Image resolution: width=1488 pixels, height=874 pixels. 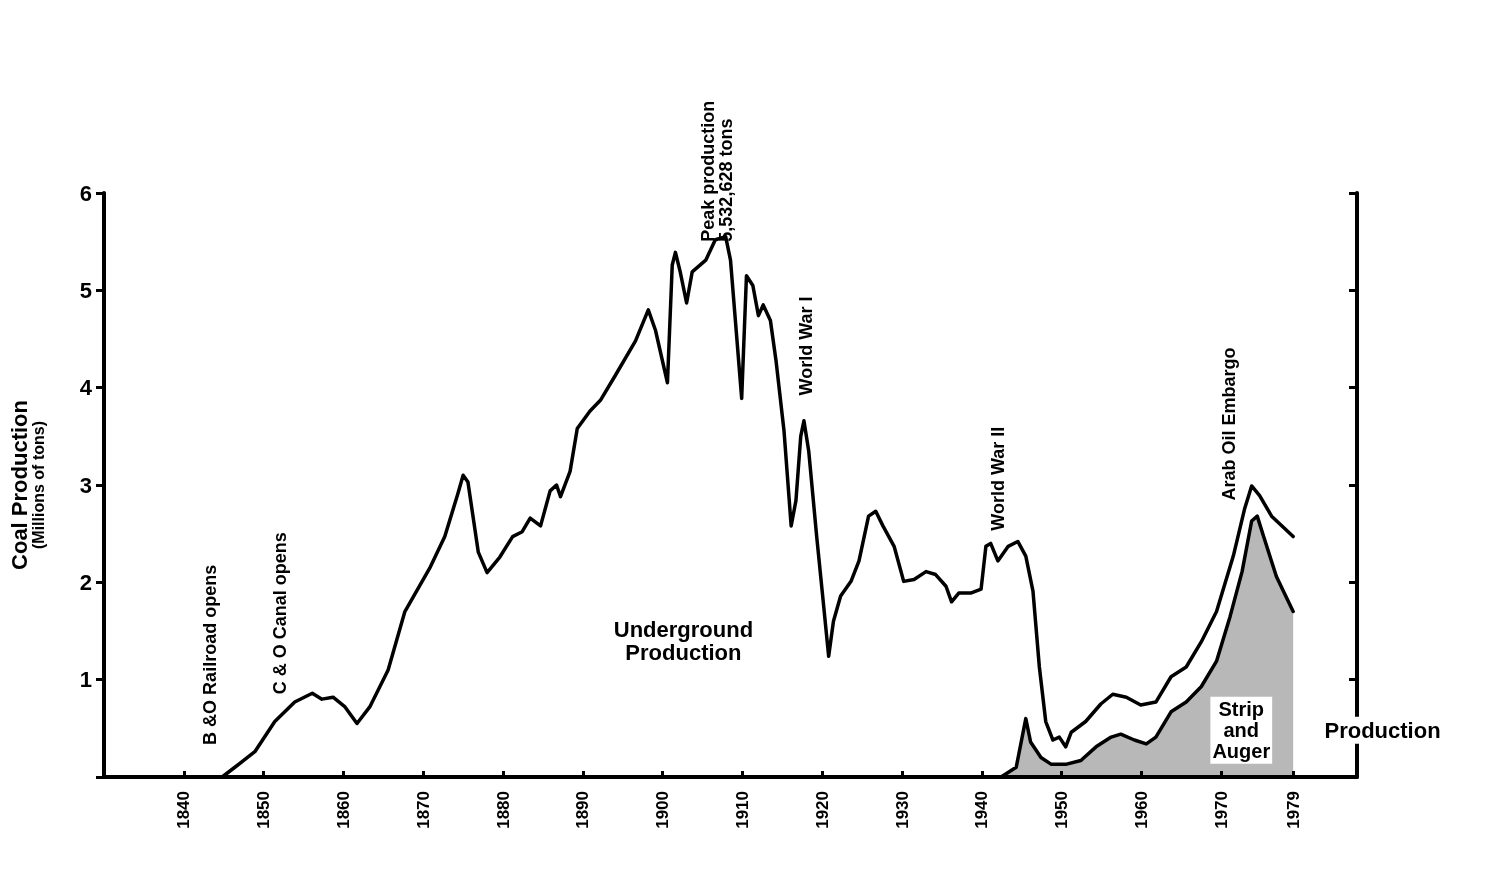 What do you see at coordinates (264, 810) in the screenshot?
I see `x-tick-label: 1850` at bounding box center [264, 810].